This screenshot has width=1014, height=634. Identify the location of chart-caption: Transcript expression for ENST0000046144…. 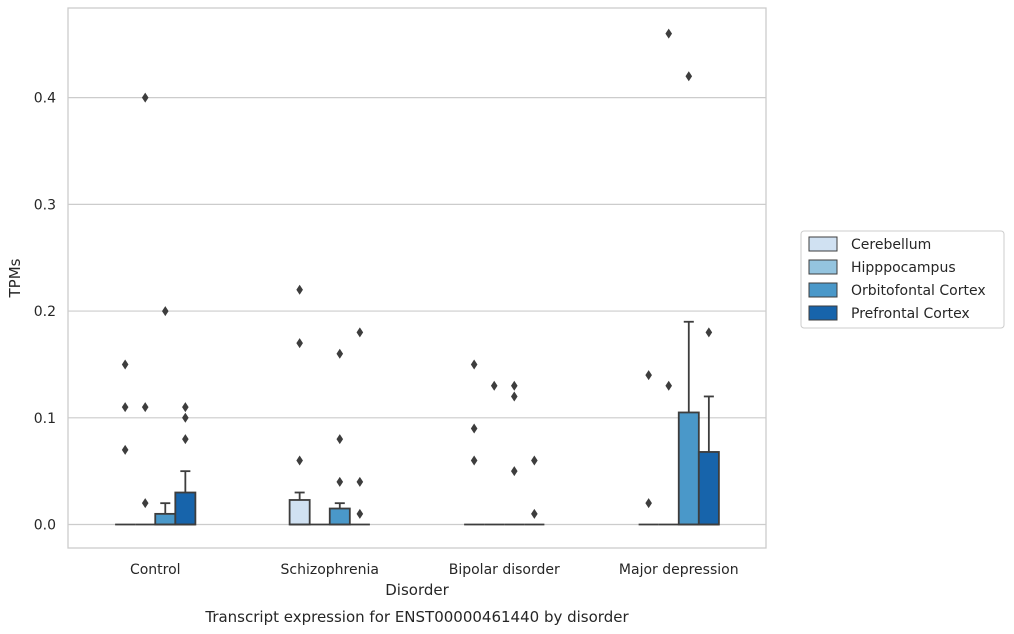
(416, 617).